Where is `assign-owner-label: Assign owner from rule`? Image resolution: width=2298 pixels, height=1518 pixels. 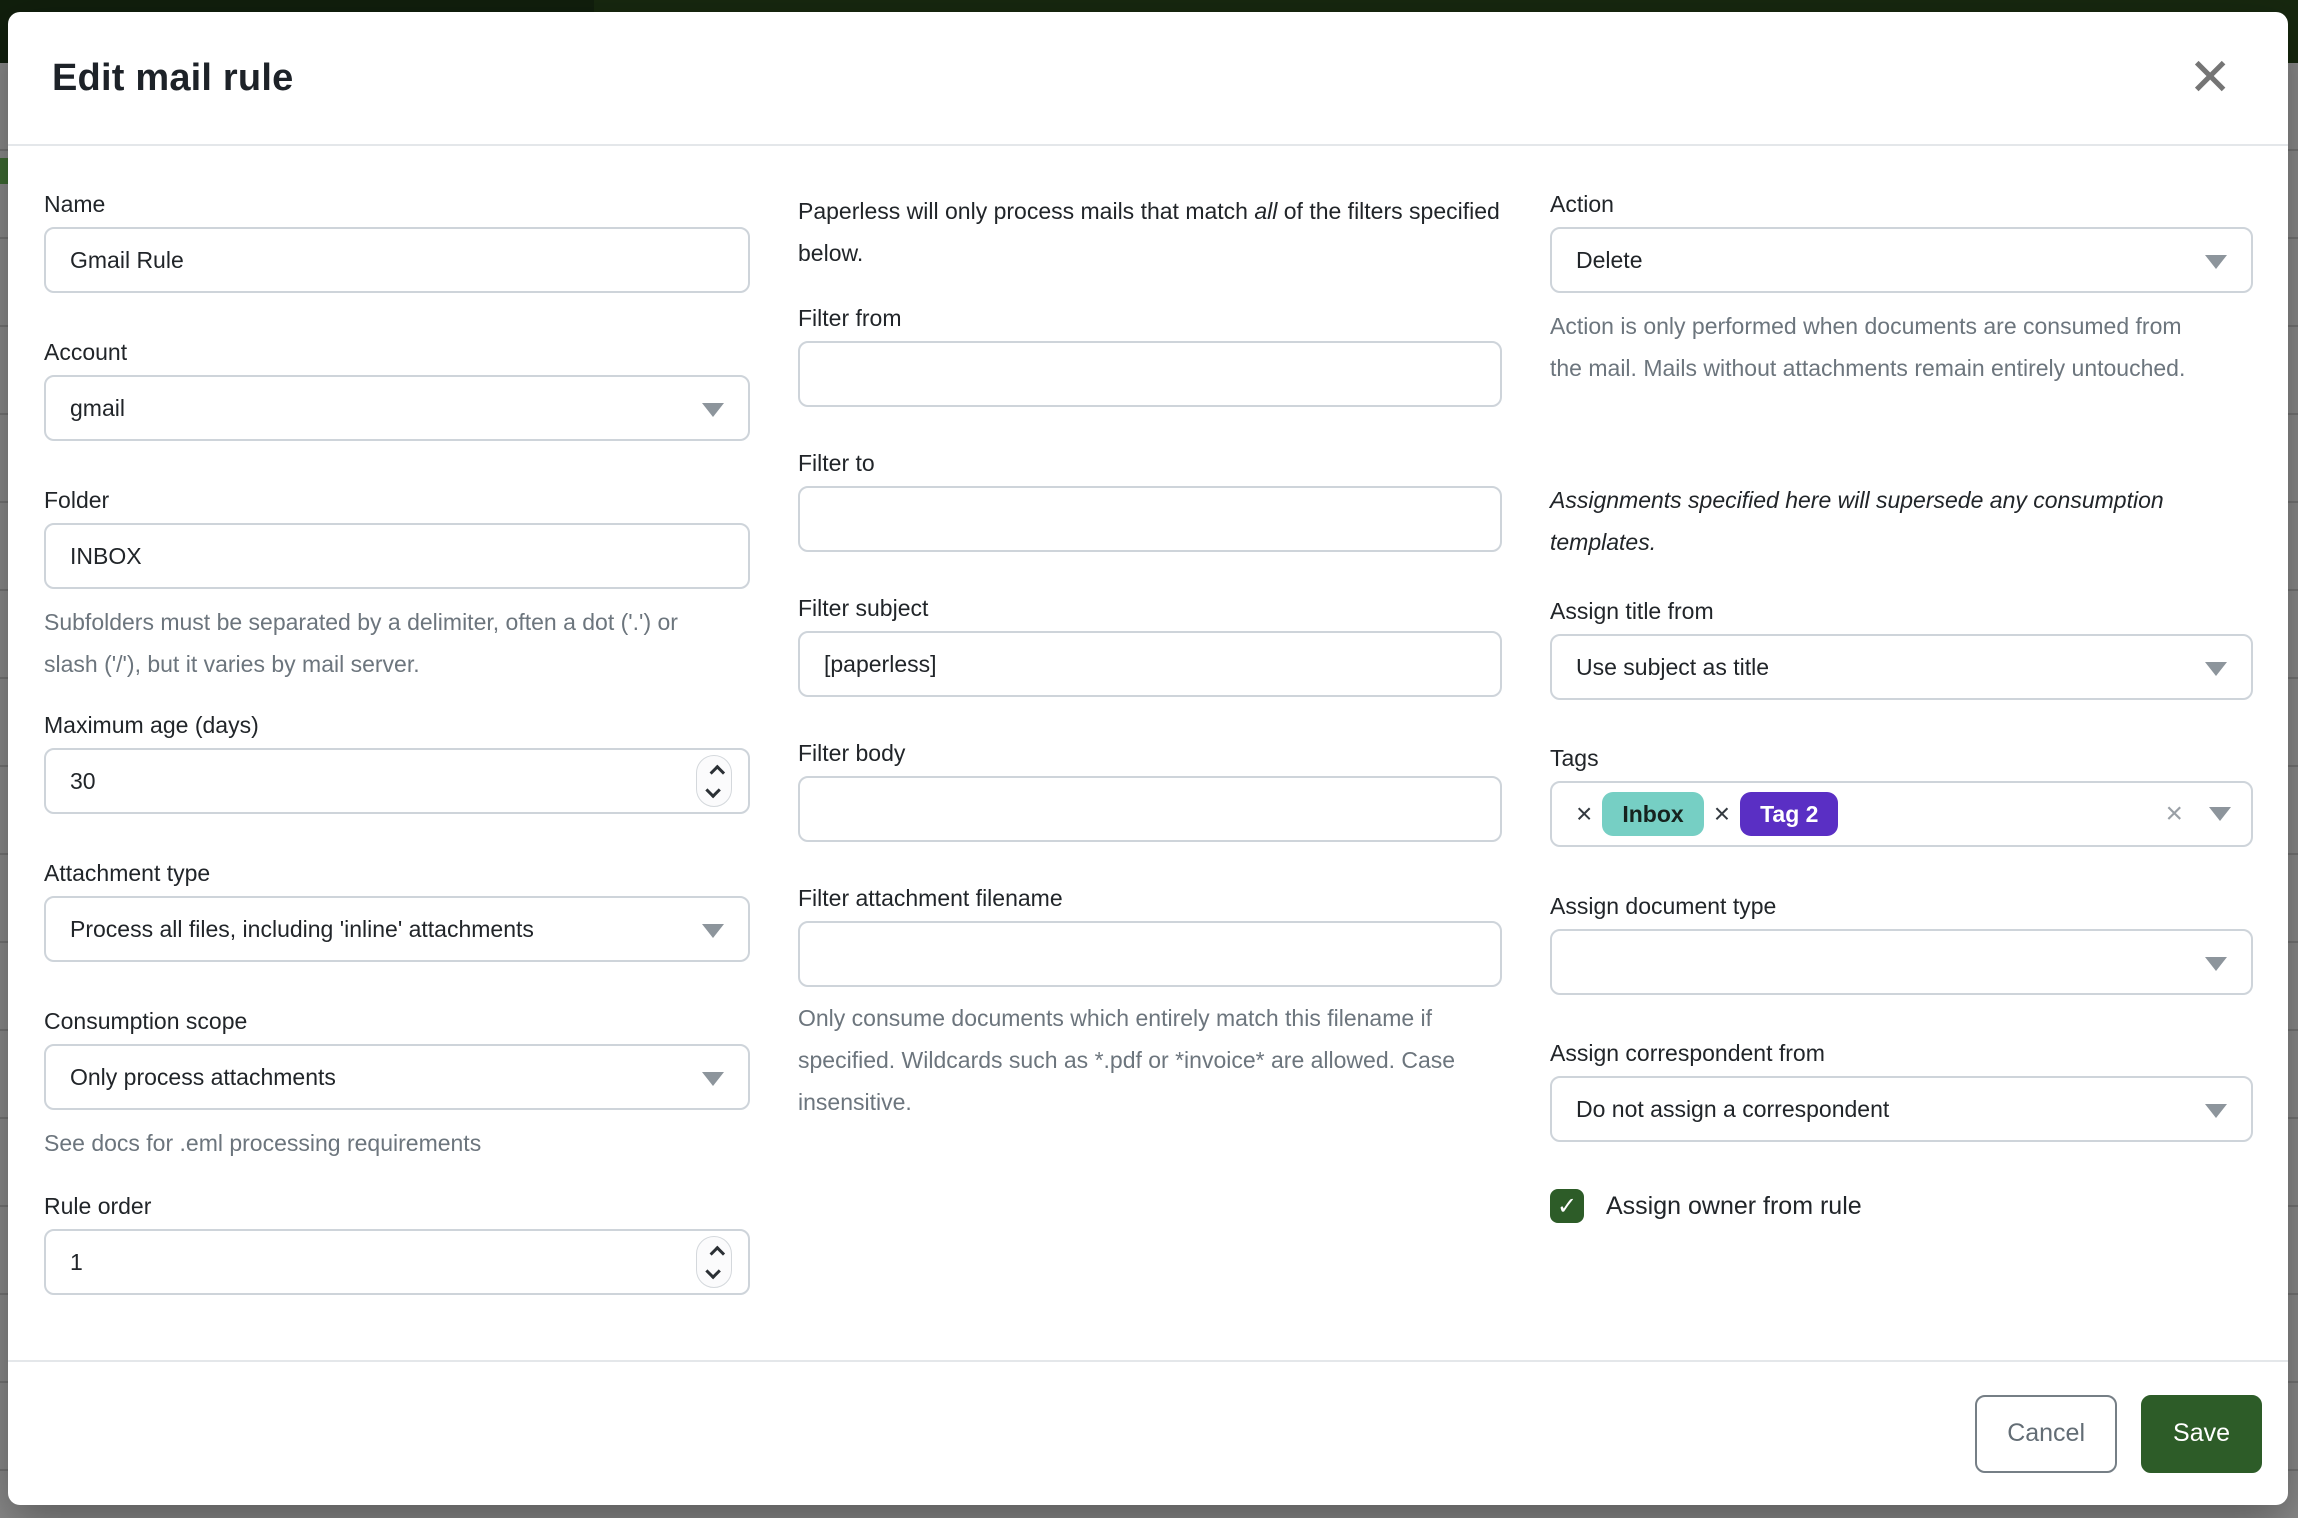 assign-owner-label: Assign owner from rule is located at coordinates (1734, 1205).